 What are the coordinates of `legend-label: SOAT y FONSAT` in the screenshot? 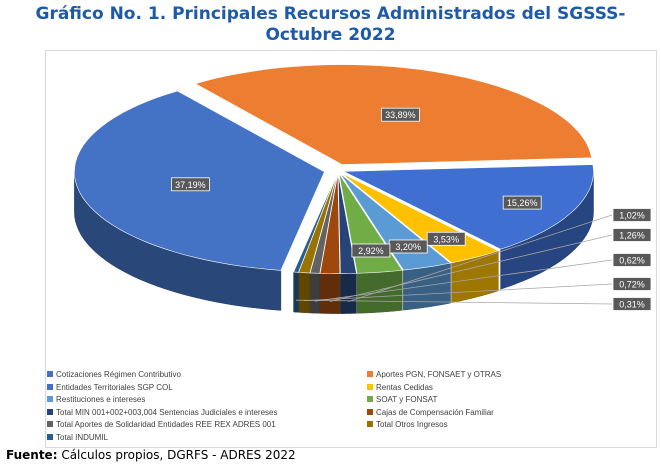 It's located at (407, 399).